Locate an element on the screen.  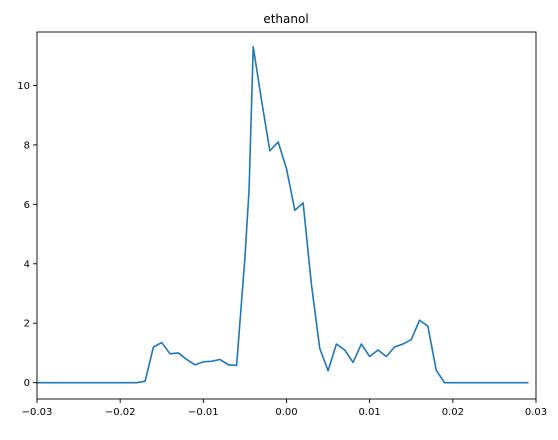
y-tick-label: 2 is located at coordinates (27, 324).